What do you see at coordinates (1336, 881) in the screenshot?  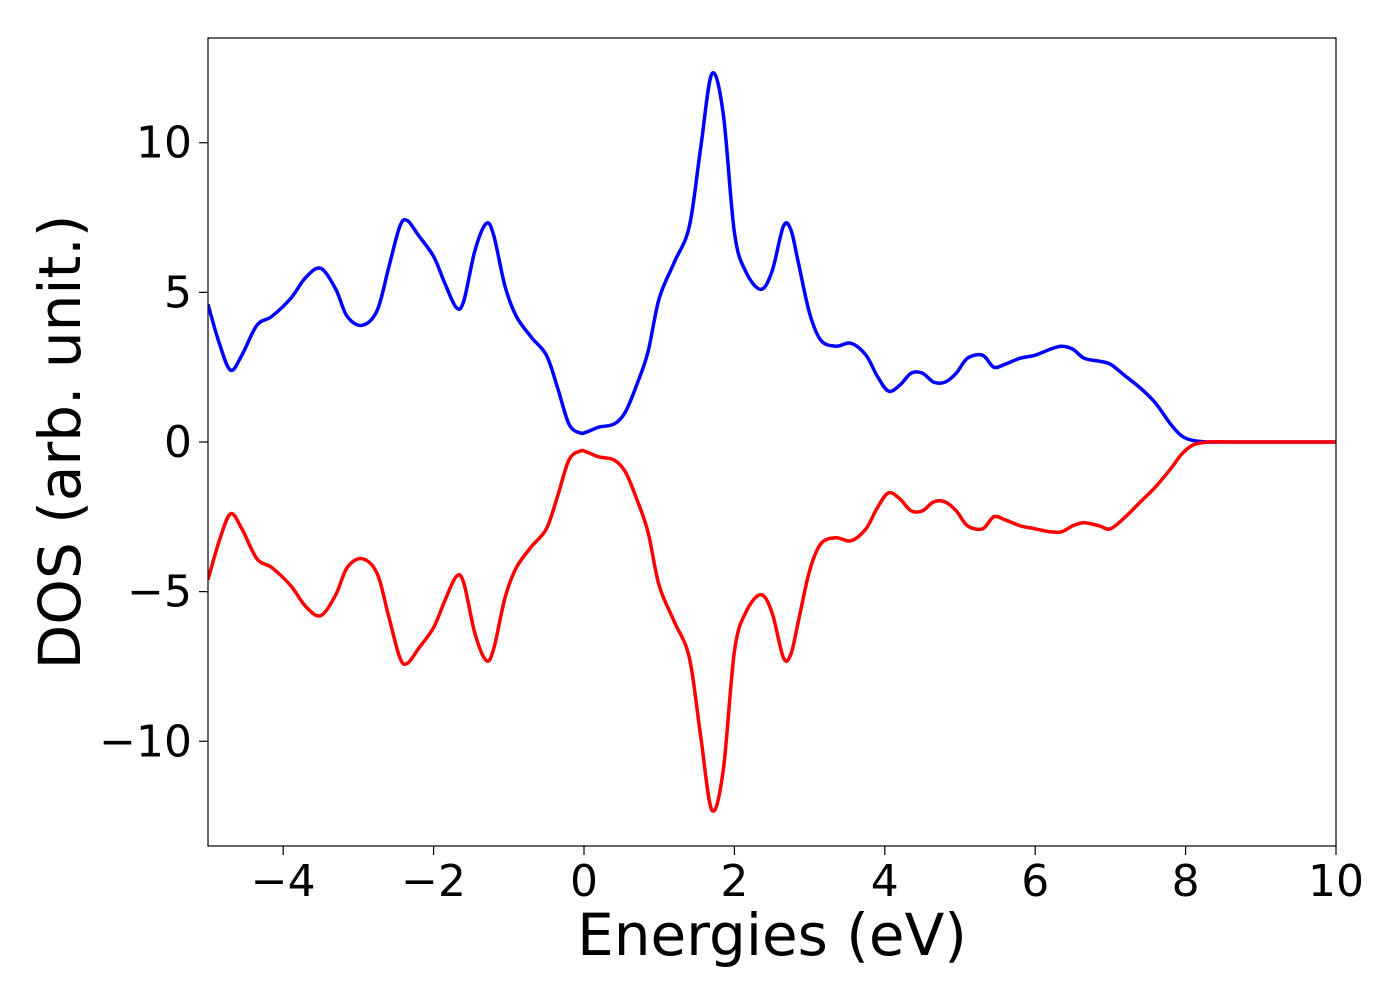 I see `x-tick-label: 10` at bounding box center [1336, 881].